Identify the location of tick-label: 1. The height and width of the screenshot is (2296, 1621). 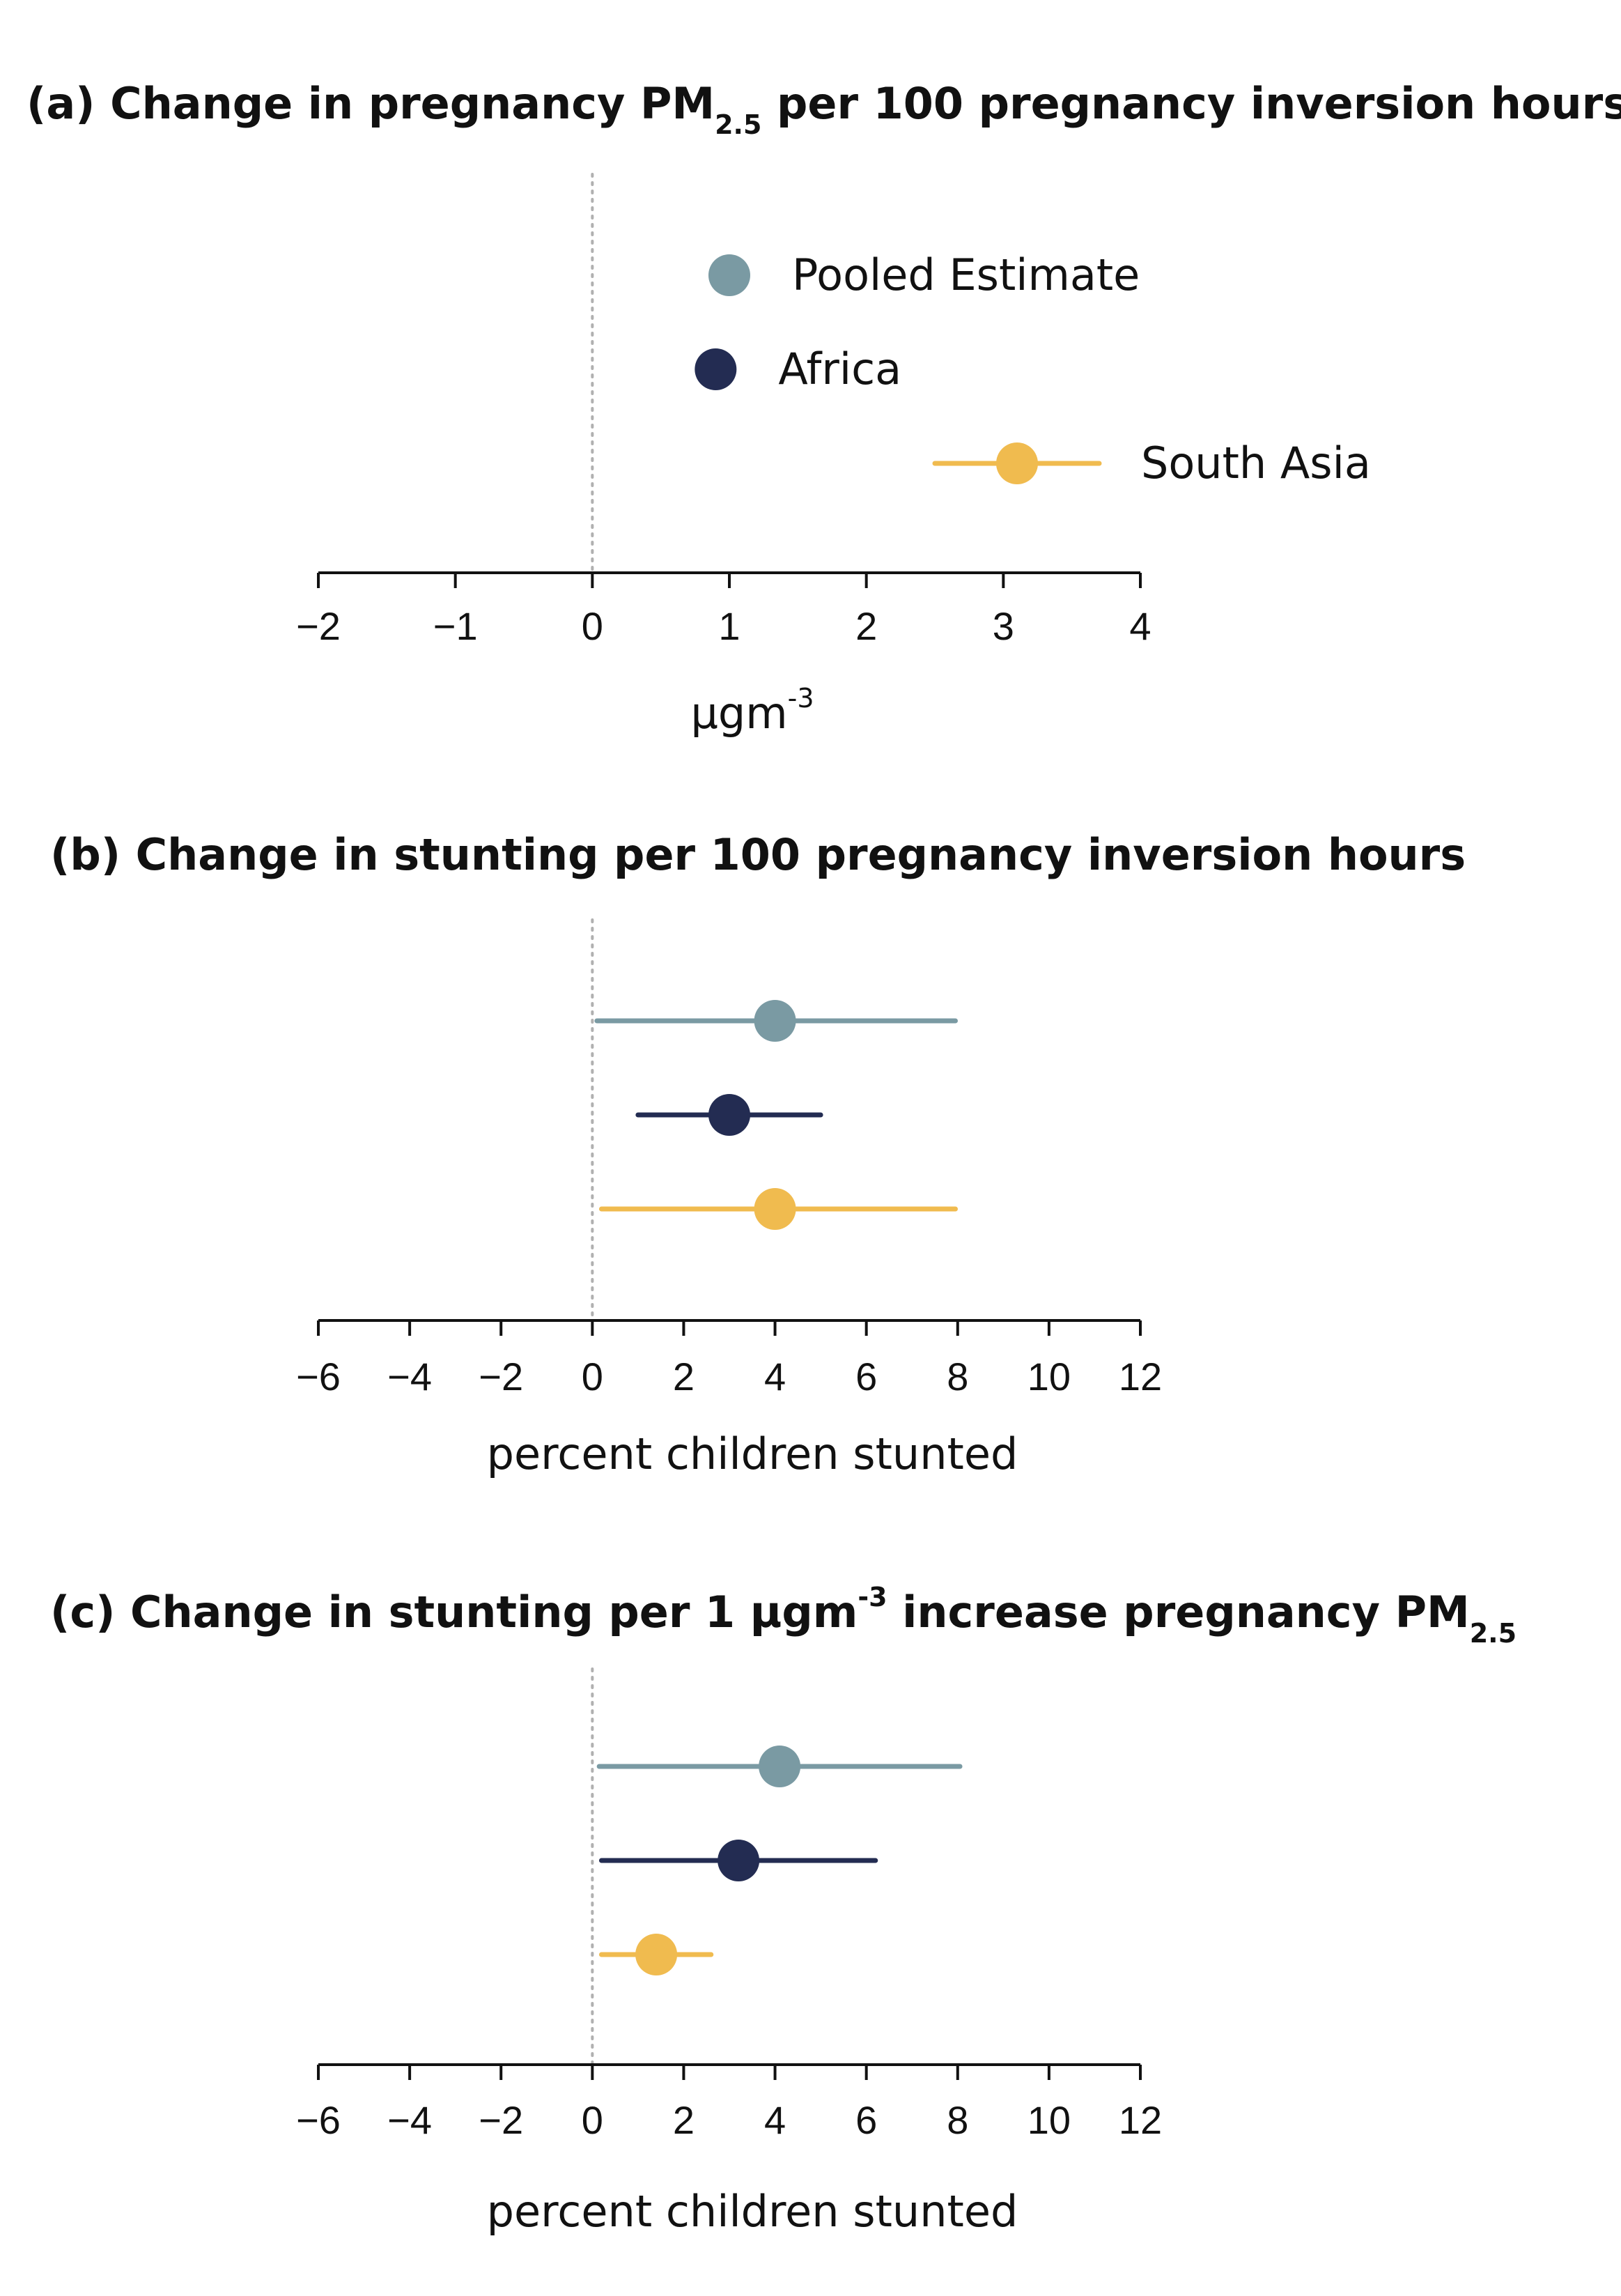
(729, 626).